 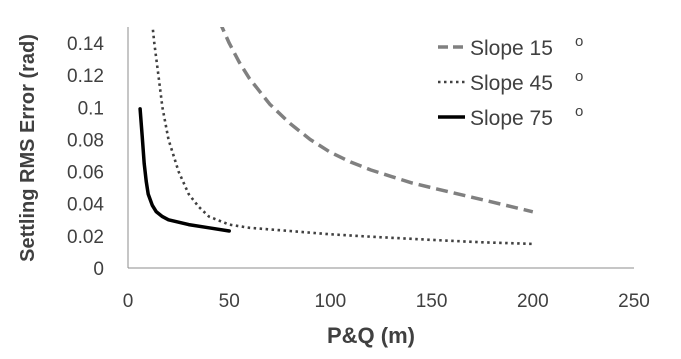 I want to click on legend: Slope 15 o Slope 45 o Slope 75 o, so click(x=510, y=81).